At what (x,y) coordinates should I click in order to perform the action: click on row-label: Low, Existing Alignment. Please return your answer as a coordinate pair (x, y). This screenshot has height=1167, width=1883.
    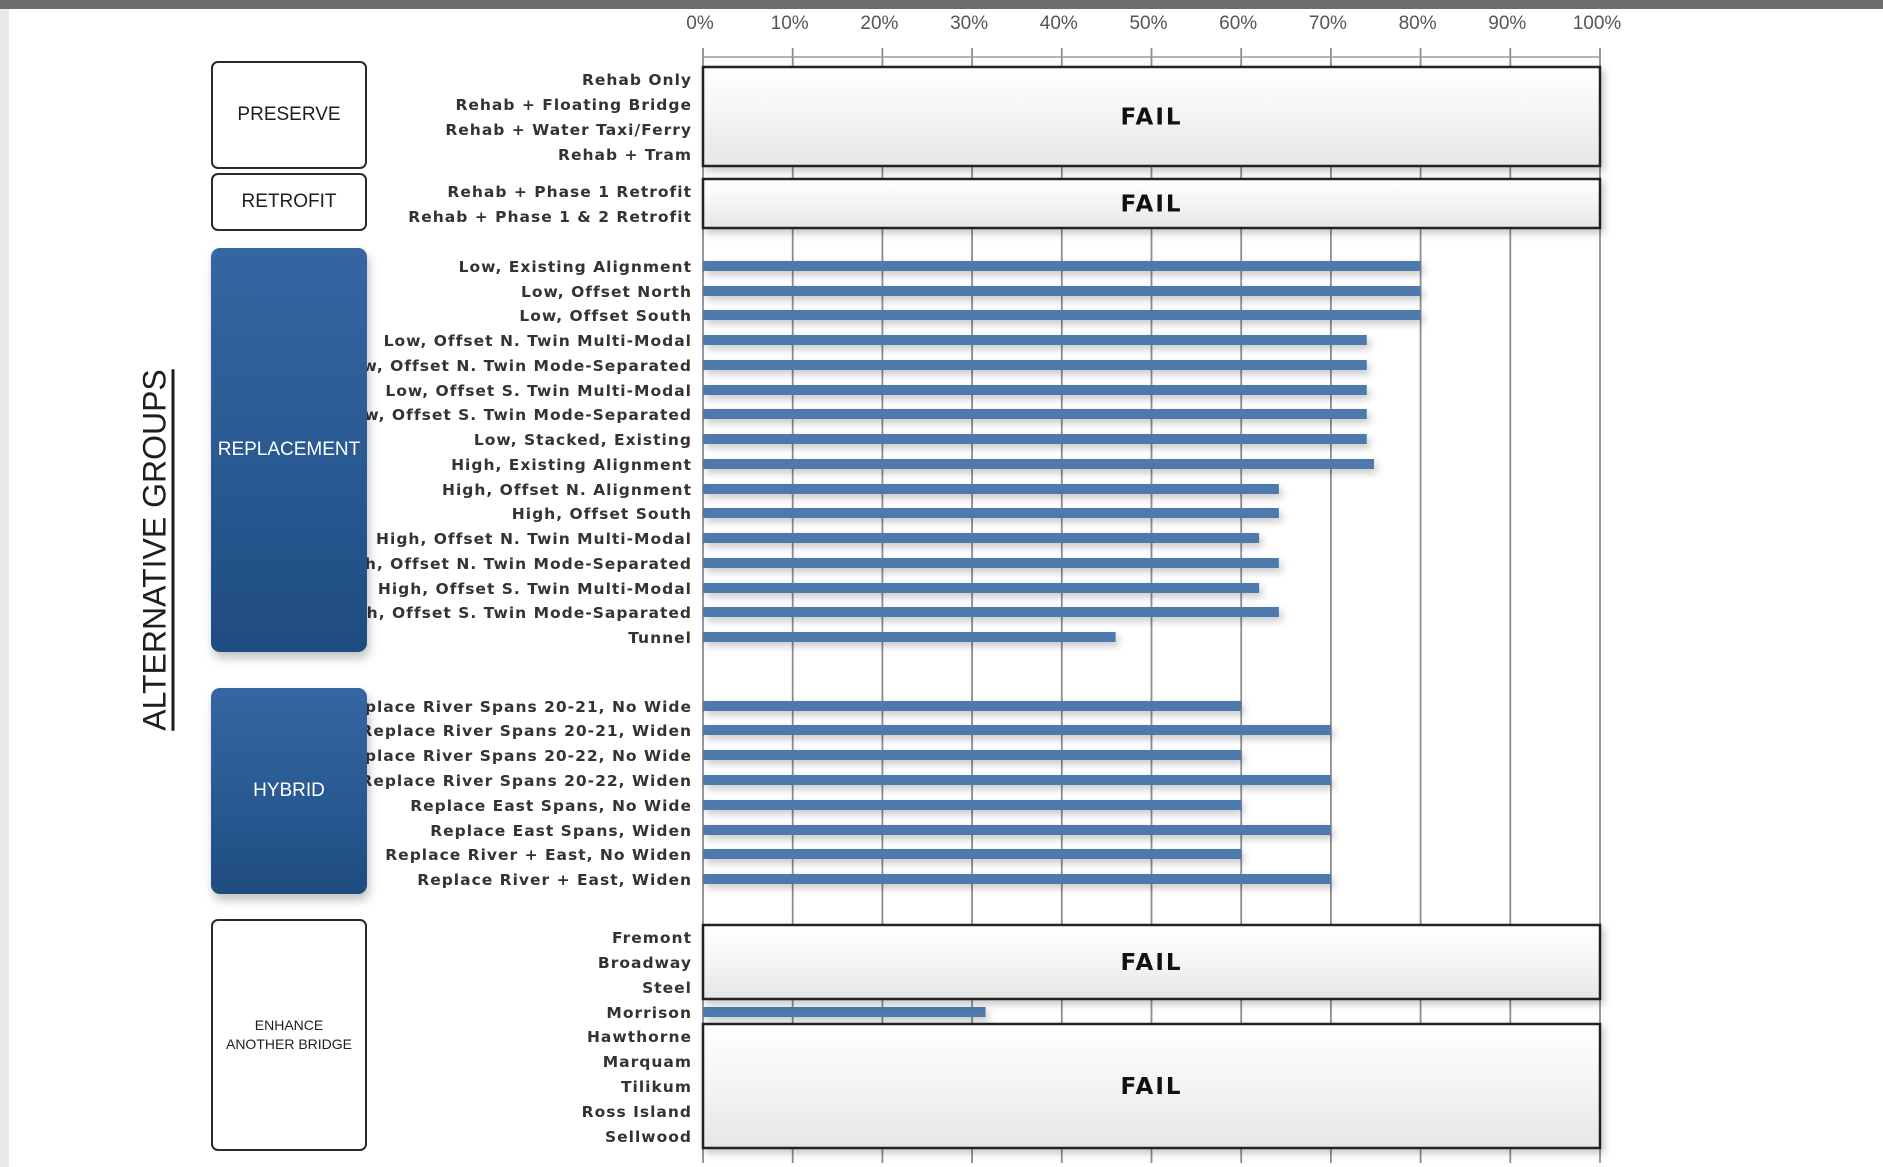
    Looking at the image, I should click on (575, 267).